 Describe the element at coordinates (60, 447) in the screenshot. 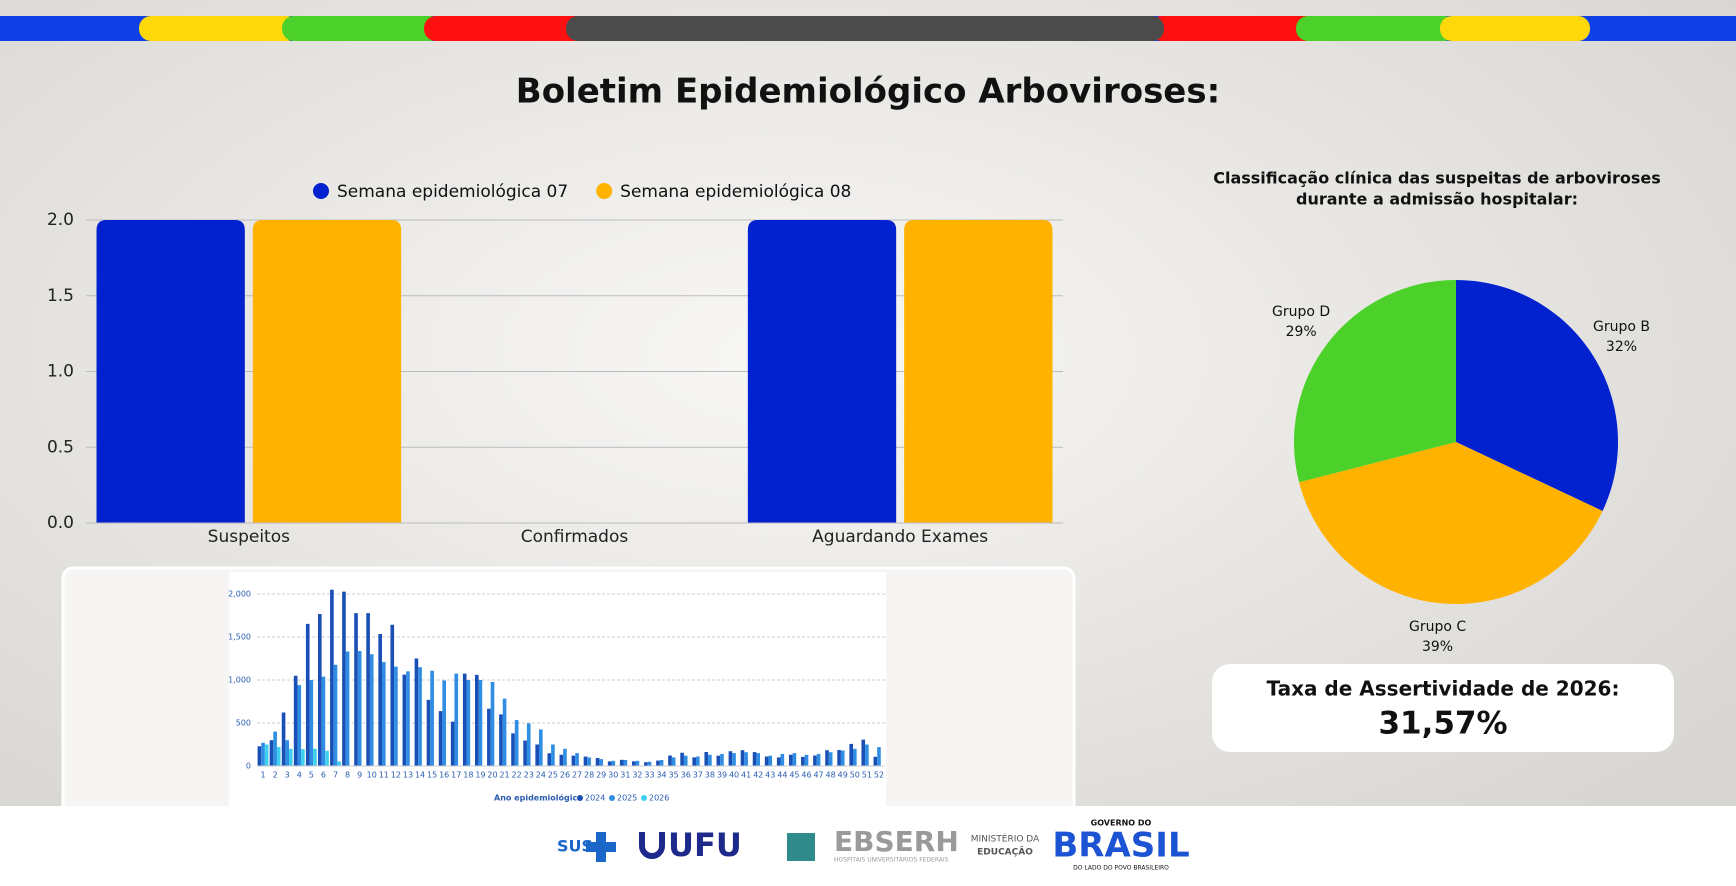

I see `y-tick-label: 0.5` at that location.